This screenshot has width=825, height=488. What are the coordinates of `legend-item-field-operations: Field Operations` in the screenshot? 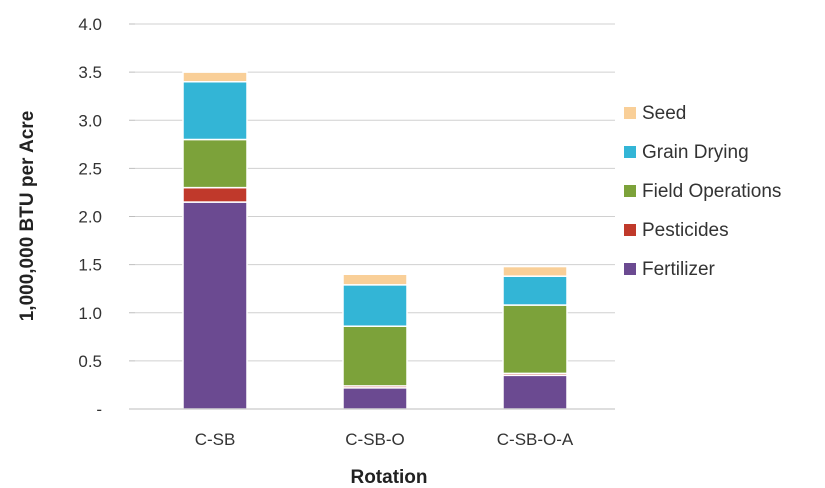 It's located at (702, 191).